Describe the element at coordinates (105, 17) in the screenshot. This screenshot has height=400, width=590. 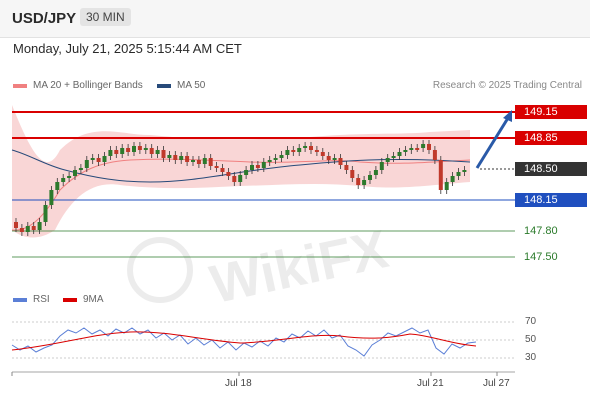
I see `timeframe-badge: 30 MIN` at that location.